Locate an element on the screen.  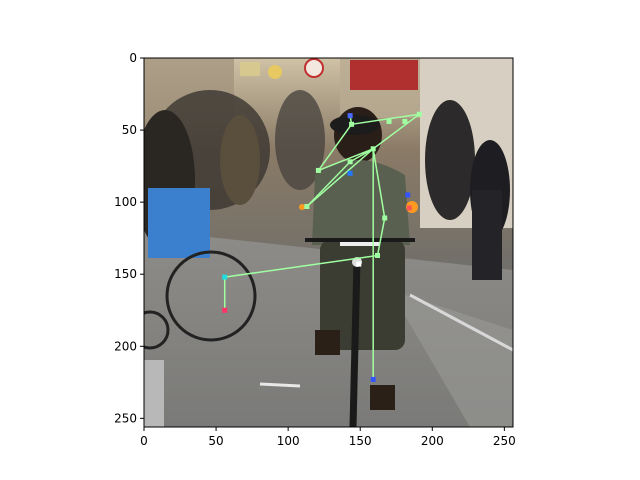
keypoint-elbow-left is located at coordinates (318, 170).